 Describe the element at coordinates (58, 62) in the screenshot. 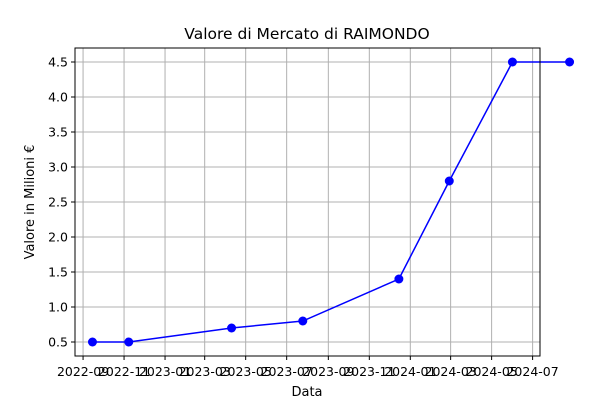

I see `y-tick-label: 4.5` at that location.